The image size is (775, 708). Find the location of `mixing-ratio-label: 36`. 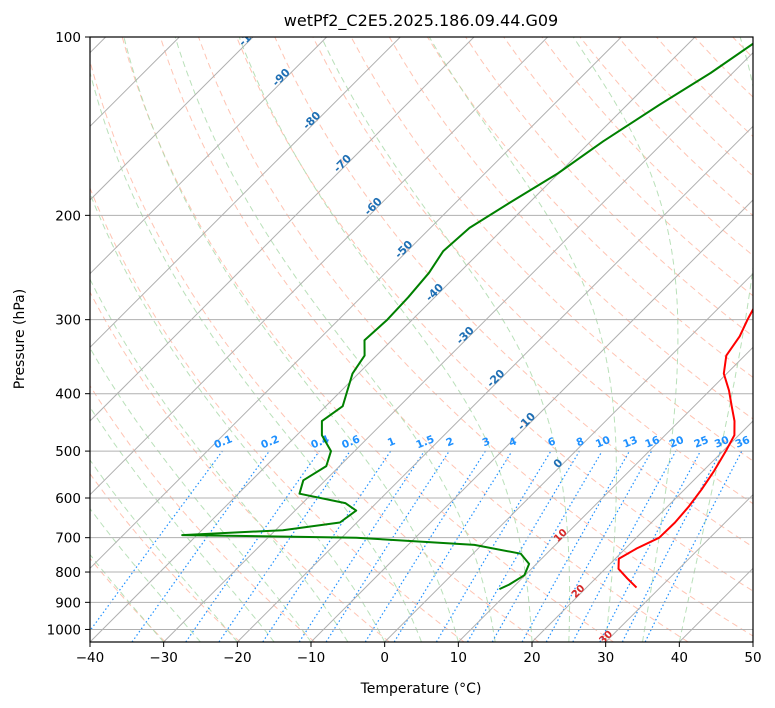

mixing-ratio-label: 36 is located at coordinates (743, 442).